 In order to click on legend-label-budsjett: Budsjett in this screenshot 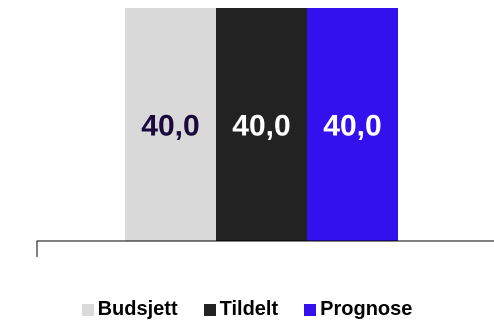, I will do `click(137, 309)`.